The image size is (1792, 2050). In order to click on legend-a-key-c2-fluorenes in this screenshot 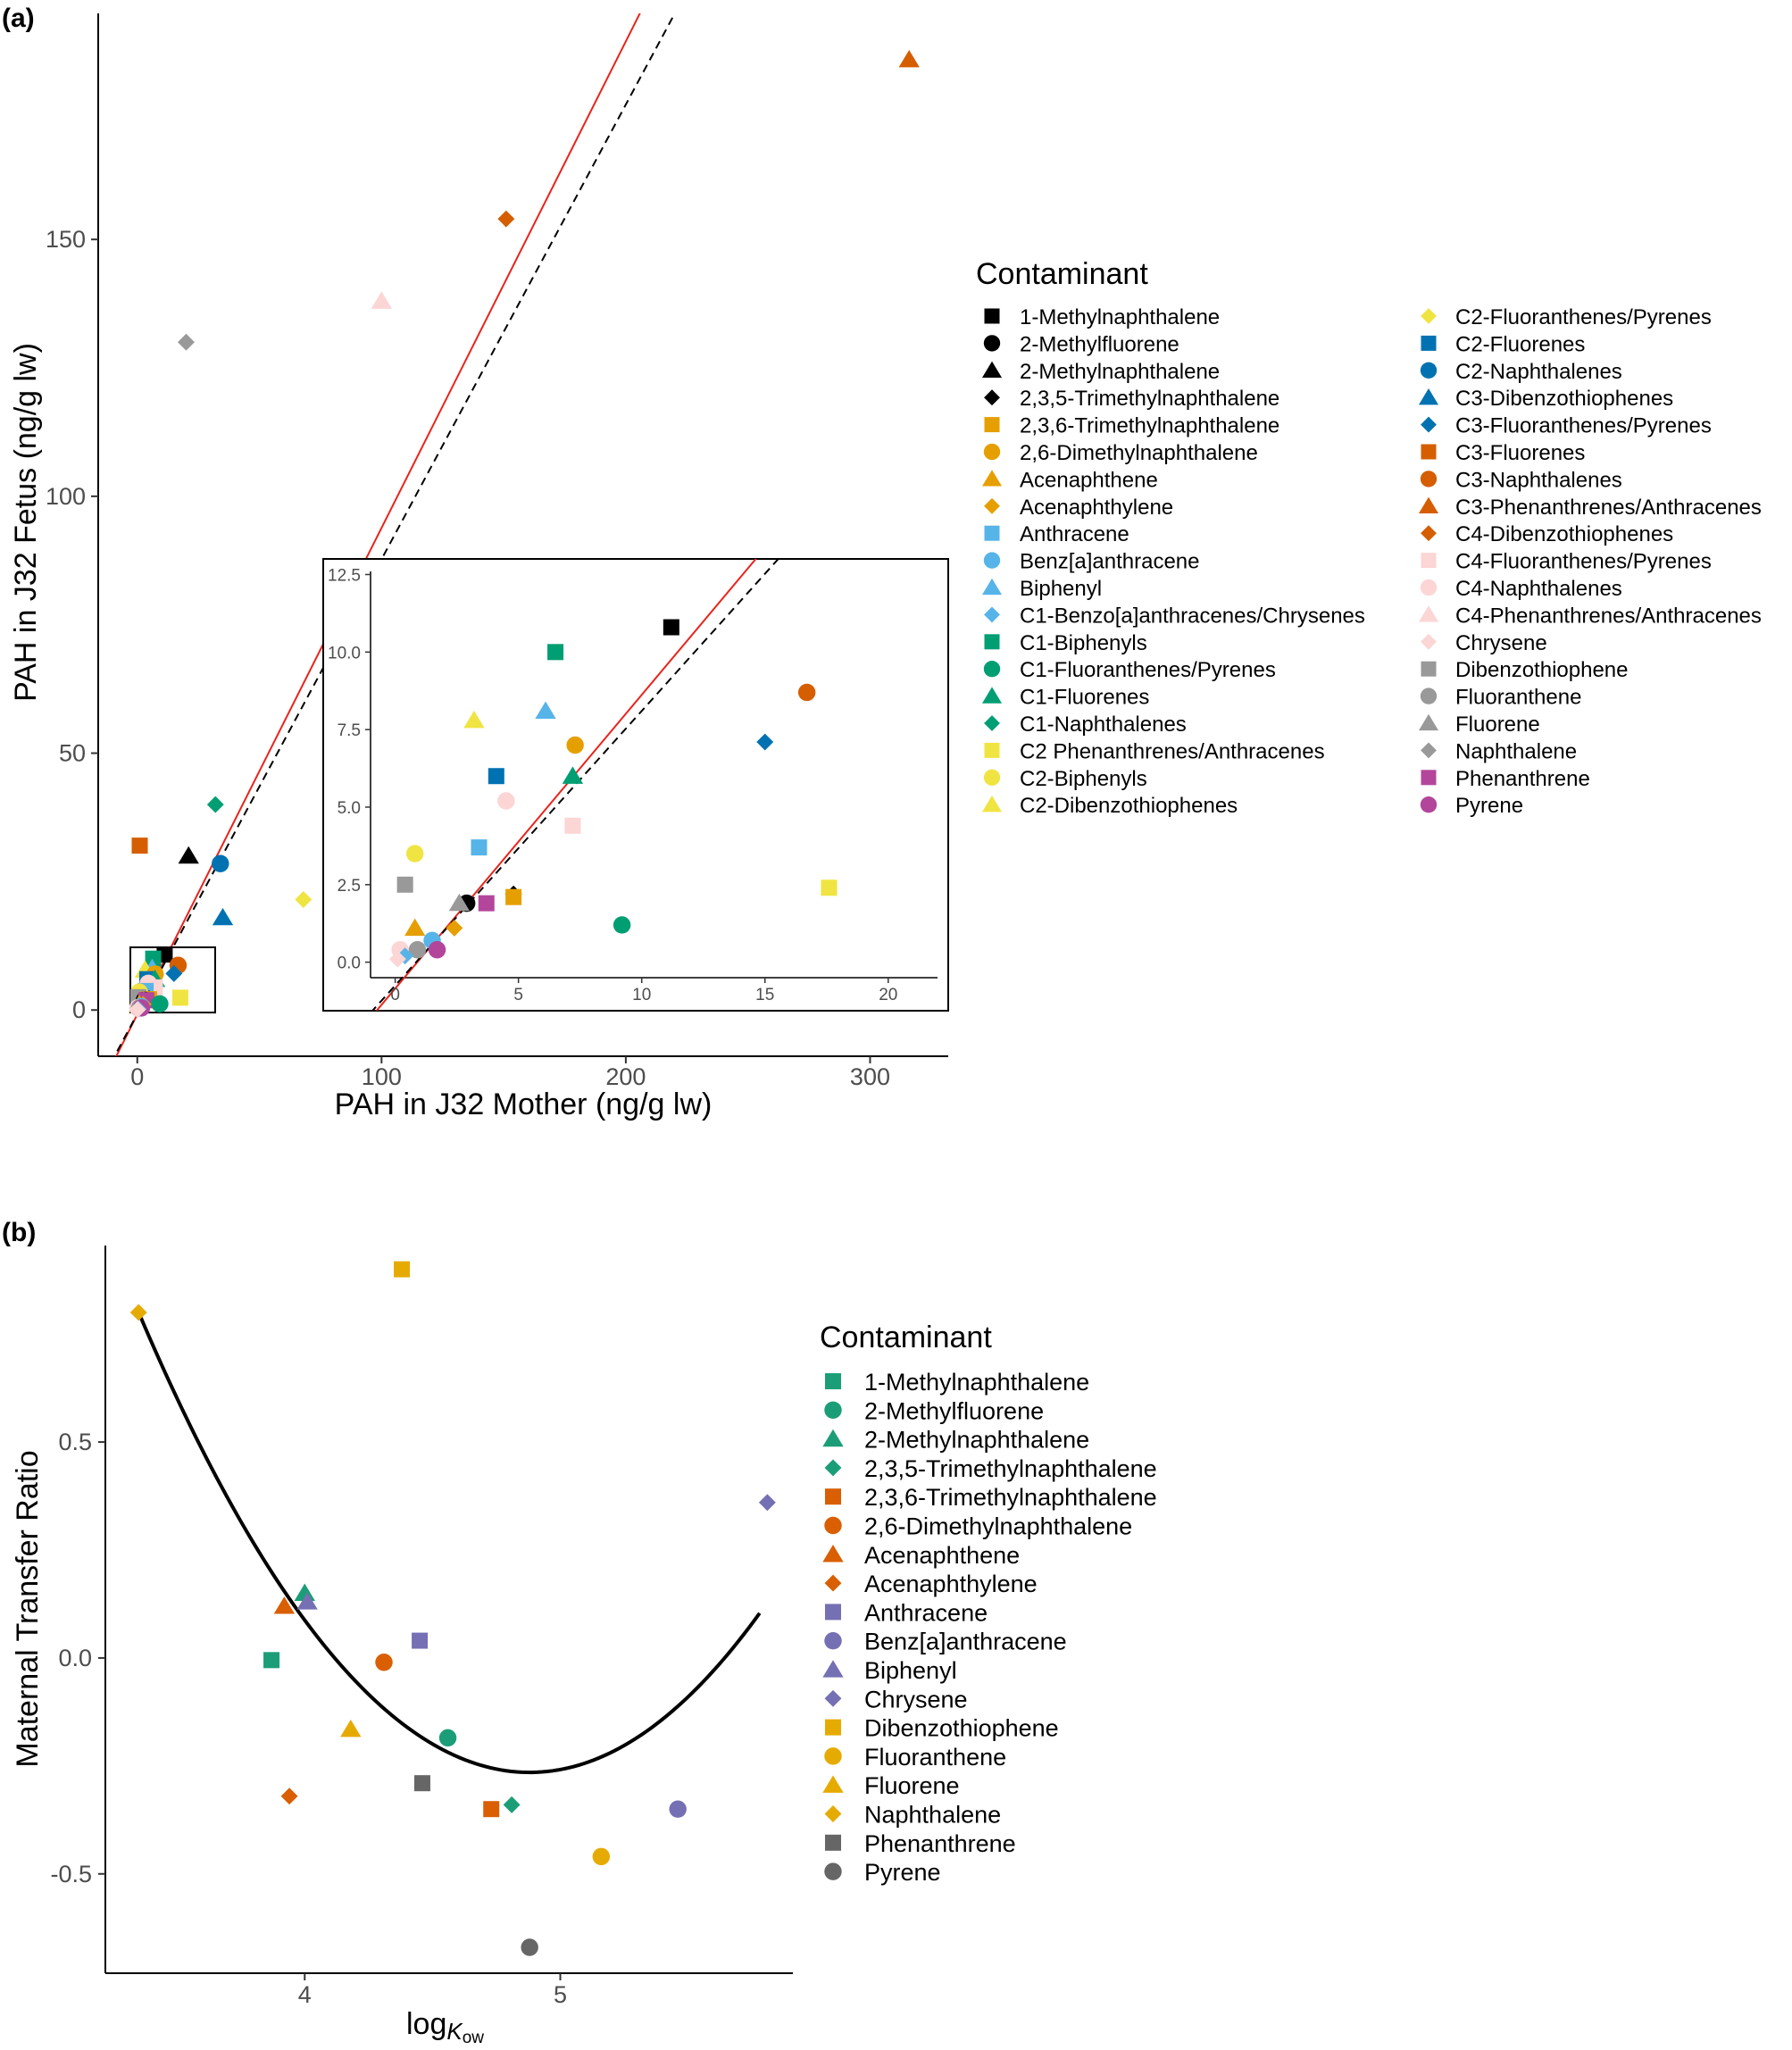, I will do `click(1429, 343)`.